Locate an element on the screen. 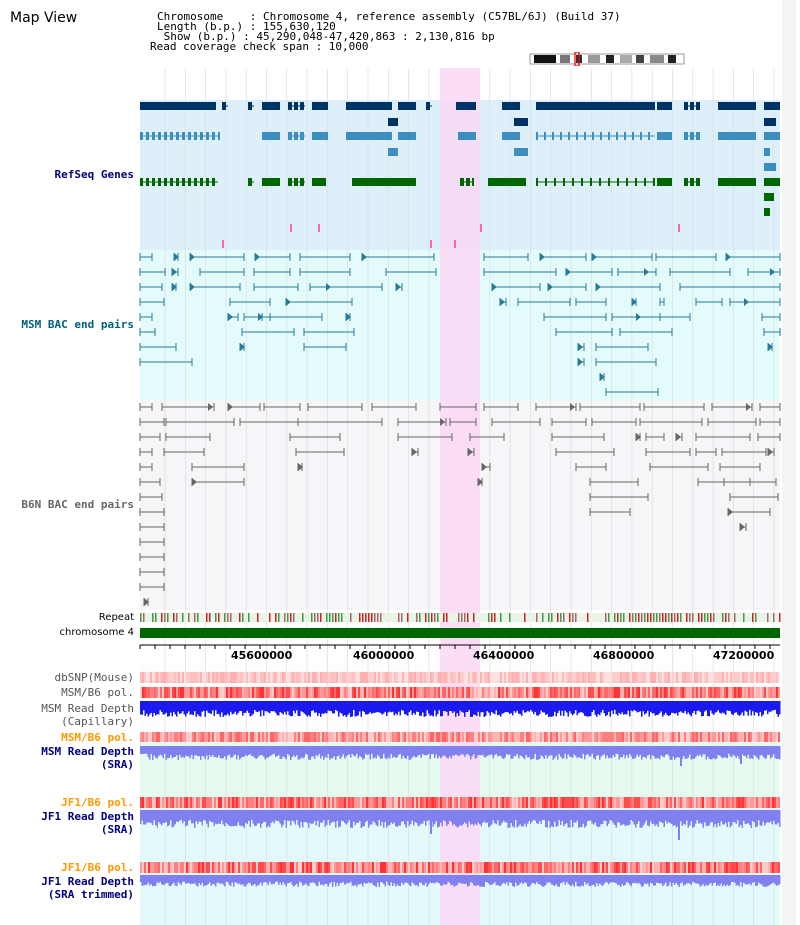 This screenshot has width=800, height=925. chromosome-ideogram is located at coordinates (608, 59).